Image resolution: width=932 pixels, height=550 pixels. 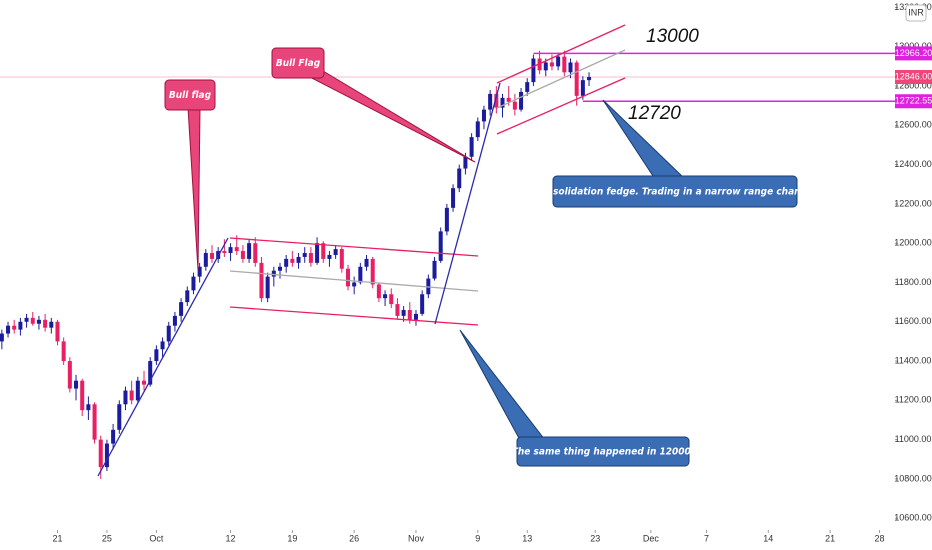 What do you see at coordinates (913, 400) in the screenshot?
I see `y-tick-label: 11200.00` at bounding box center [913, 400].